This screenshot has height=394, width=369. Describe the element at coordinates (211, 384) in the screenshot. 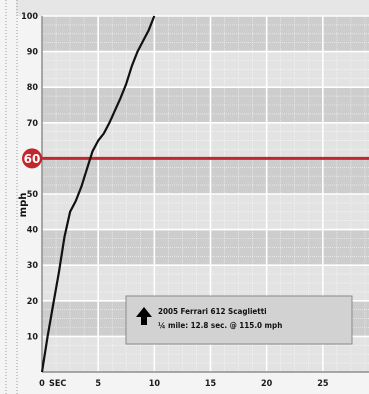

I see `x-tick-label: 15` at that location.